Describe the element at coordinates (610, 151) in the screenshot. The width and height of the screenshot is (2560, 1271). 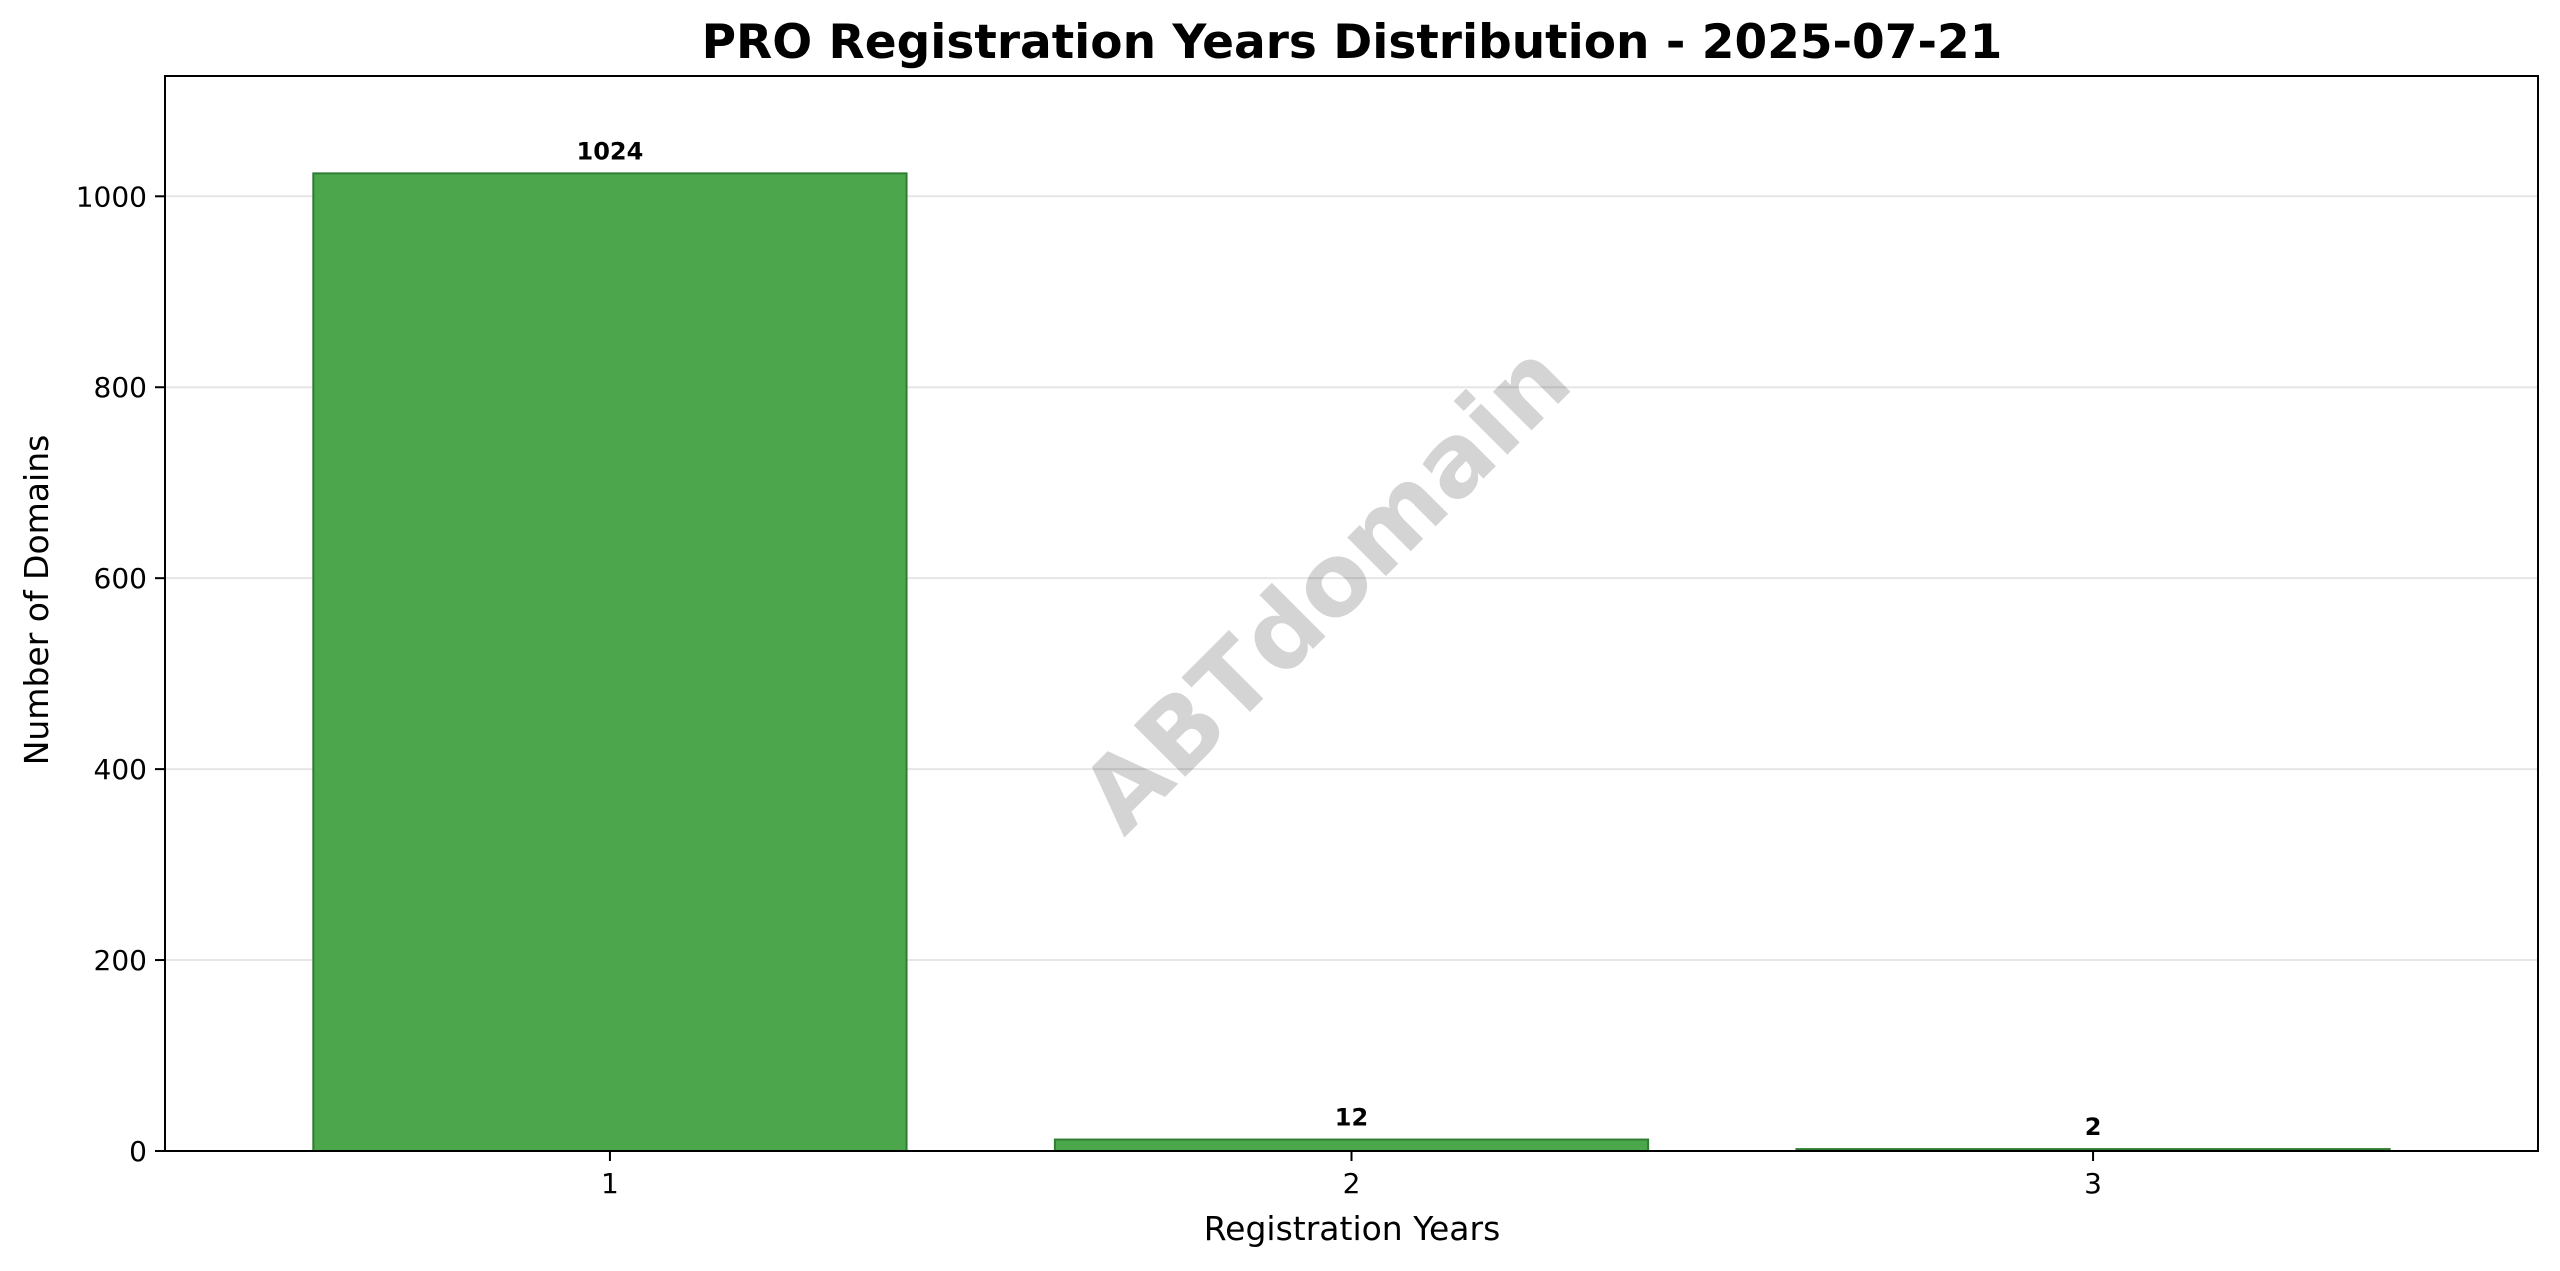
I see `data-label: 1024` at that location.